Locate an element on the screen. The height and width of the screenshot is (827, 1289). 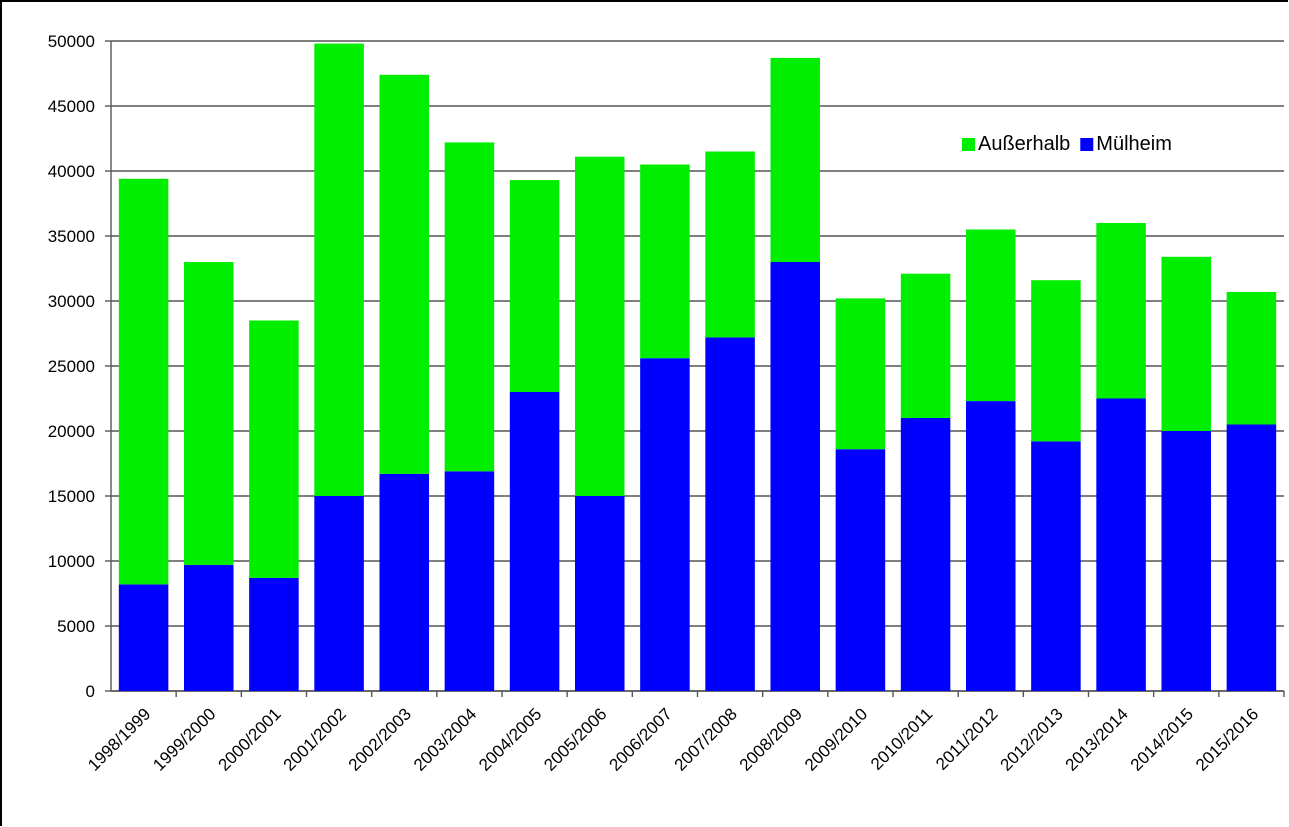
bar-ausserhalb-2001-2002 is located at coordinates (339, 269).